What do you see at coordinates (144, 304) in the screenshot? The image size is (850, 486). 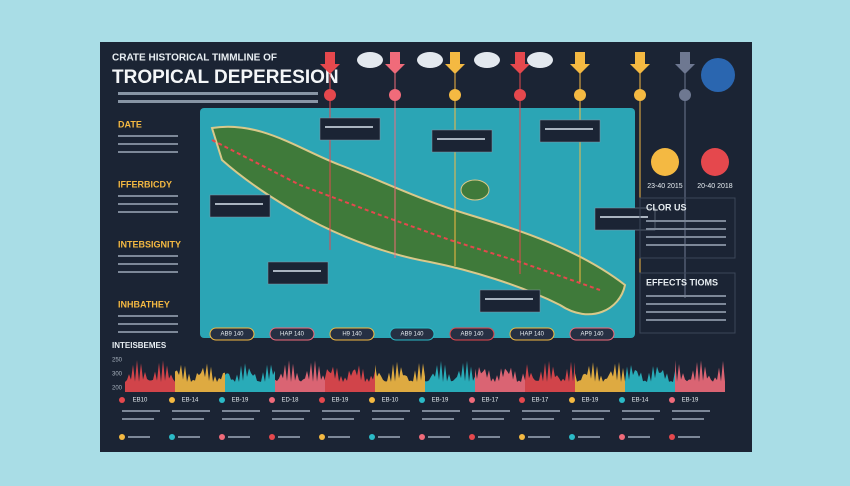 I see `left-section-title: INHBATHEY` at bounding box center [144, 304].